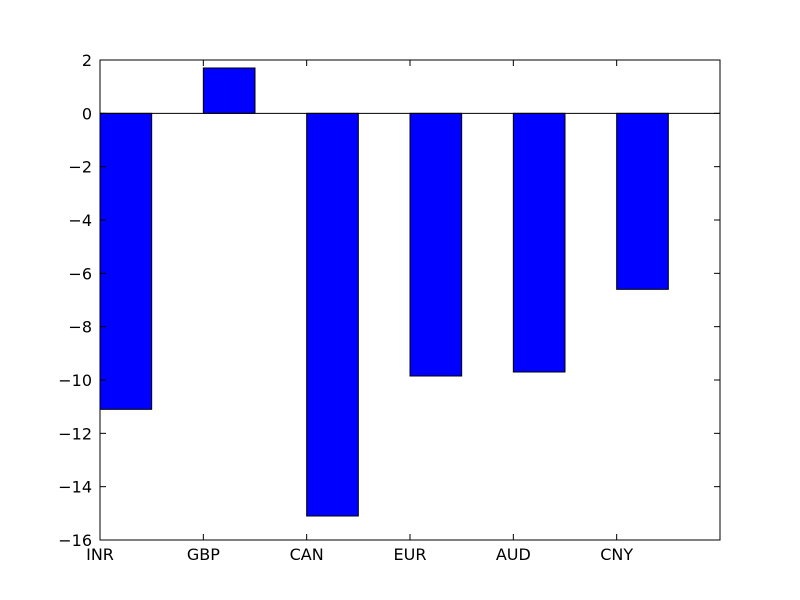 Image resolution: width=800 pixels, height=600 pixels. I want to click on ytick-label: 2, so click(87, 60).